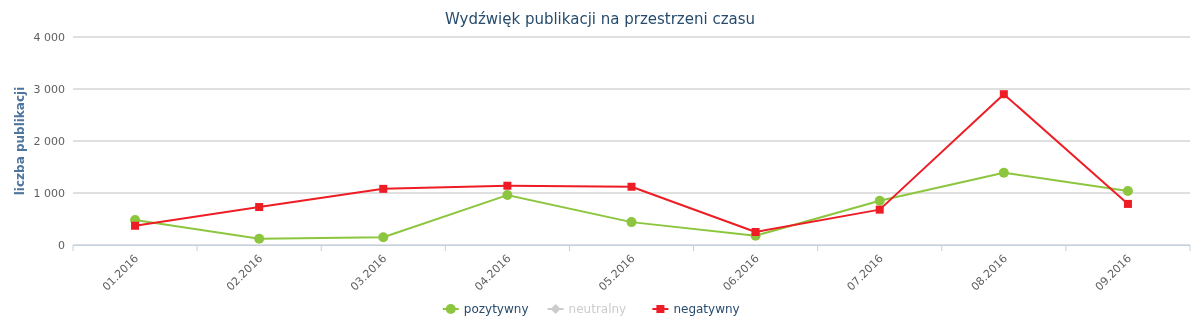  What do you see at coordinates (49, 193) in the screenshot?
I see `y-tick-label: 1 000` at bounding box center [49, 193].